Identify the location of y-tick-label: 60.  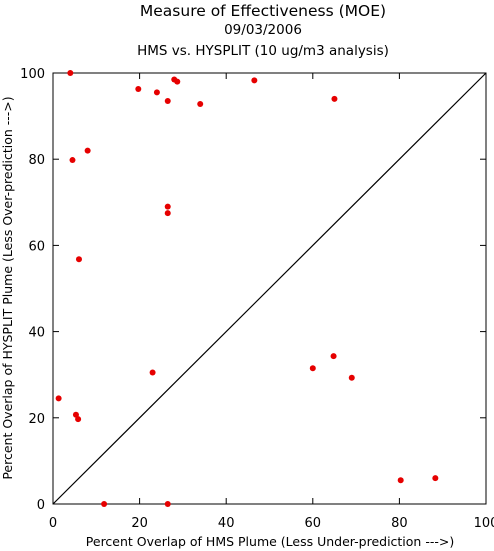
(36, 246).